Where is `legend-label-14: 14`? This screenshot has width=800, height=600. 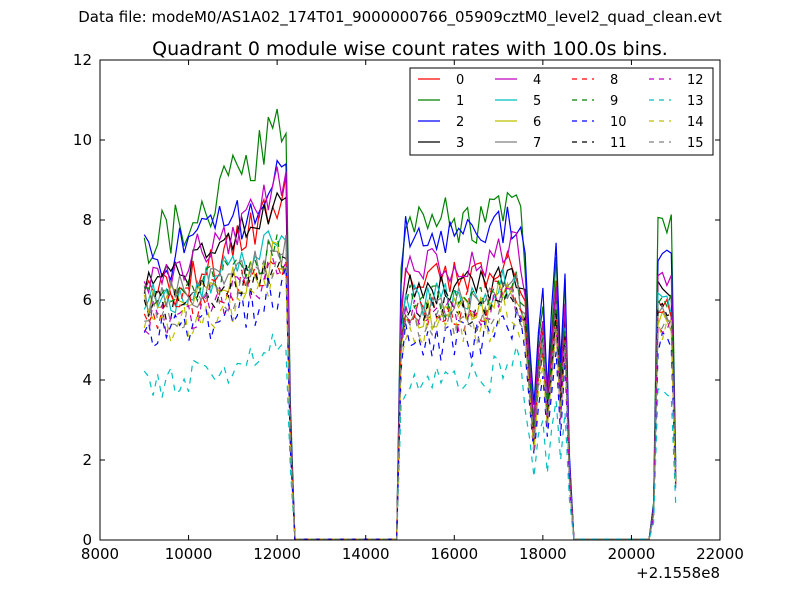 legend-label-14: 14 is located at coordinates (695, 122).